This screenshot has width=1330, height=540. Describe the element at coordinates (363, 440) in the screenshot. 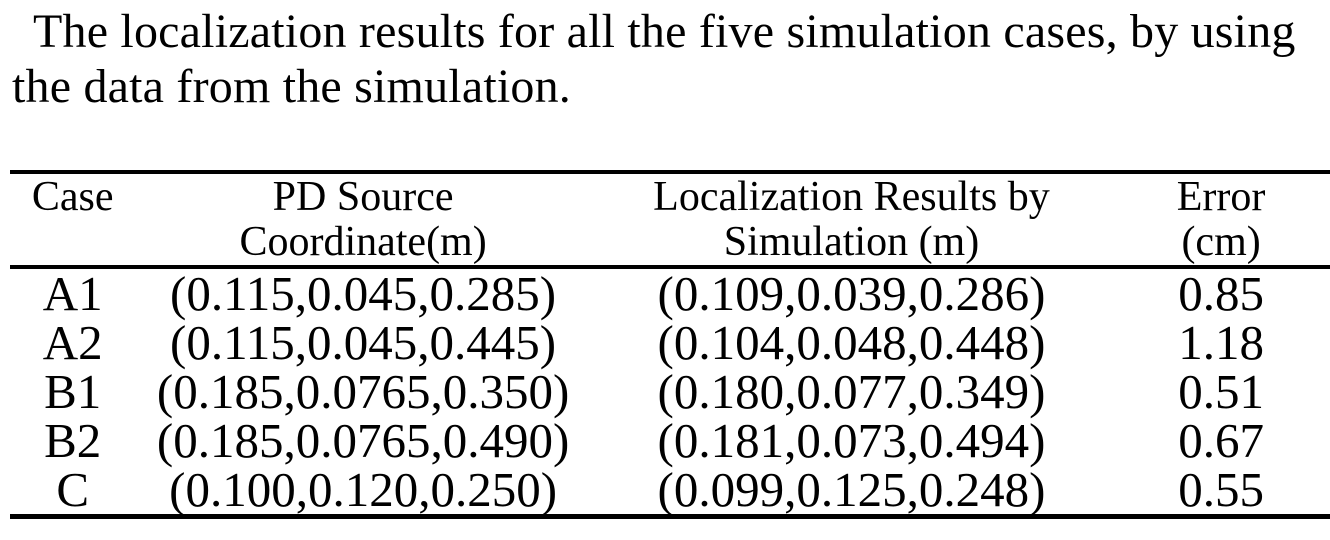

I see `table-cell: (0.185,0.0765,0.490)` at that location.